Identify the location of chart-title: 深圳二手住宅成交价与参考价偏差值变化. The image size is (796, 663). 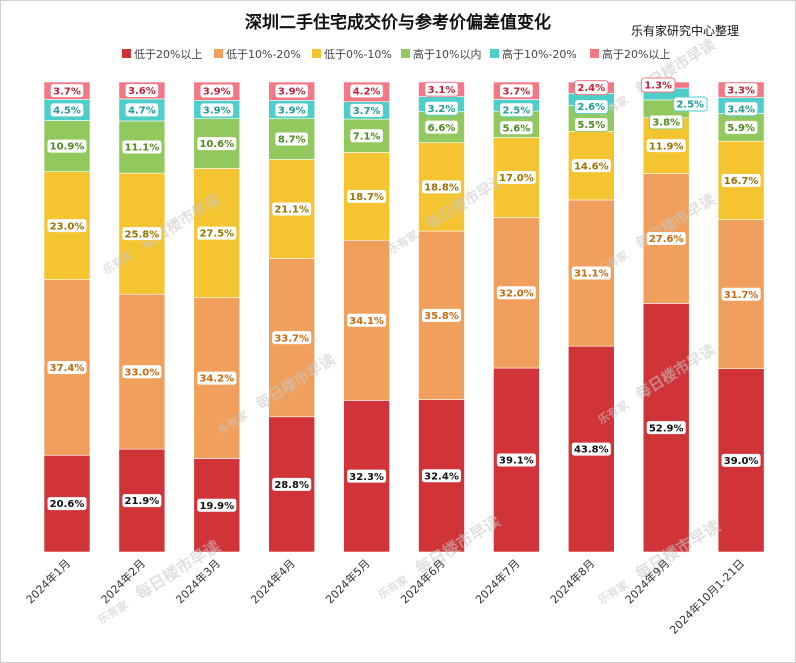
(398, 22).